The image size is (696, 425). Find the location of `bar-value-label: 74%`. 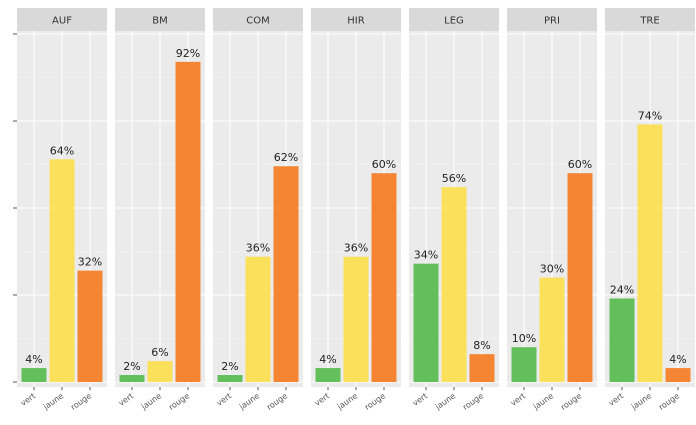

bar-value-label: 74% is located at coordinates (650, 115).